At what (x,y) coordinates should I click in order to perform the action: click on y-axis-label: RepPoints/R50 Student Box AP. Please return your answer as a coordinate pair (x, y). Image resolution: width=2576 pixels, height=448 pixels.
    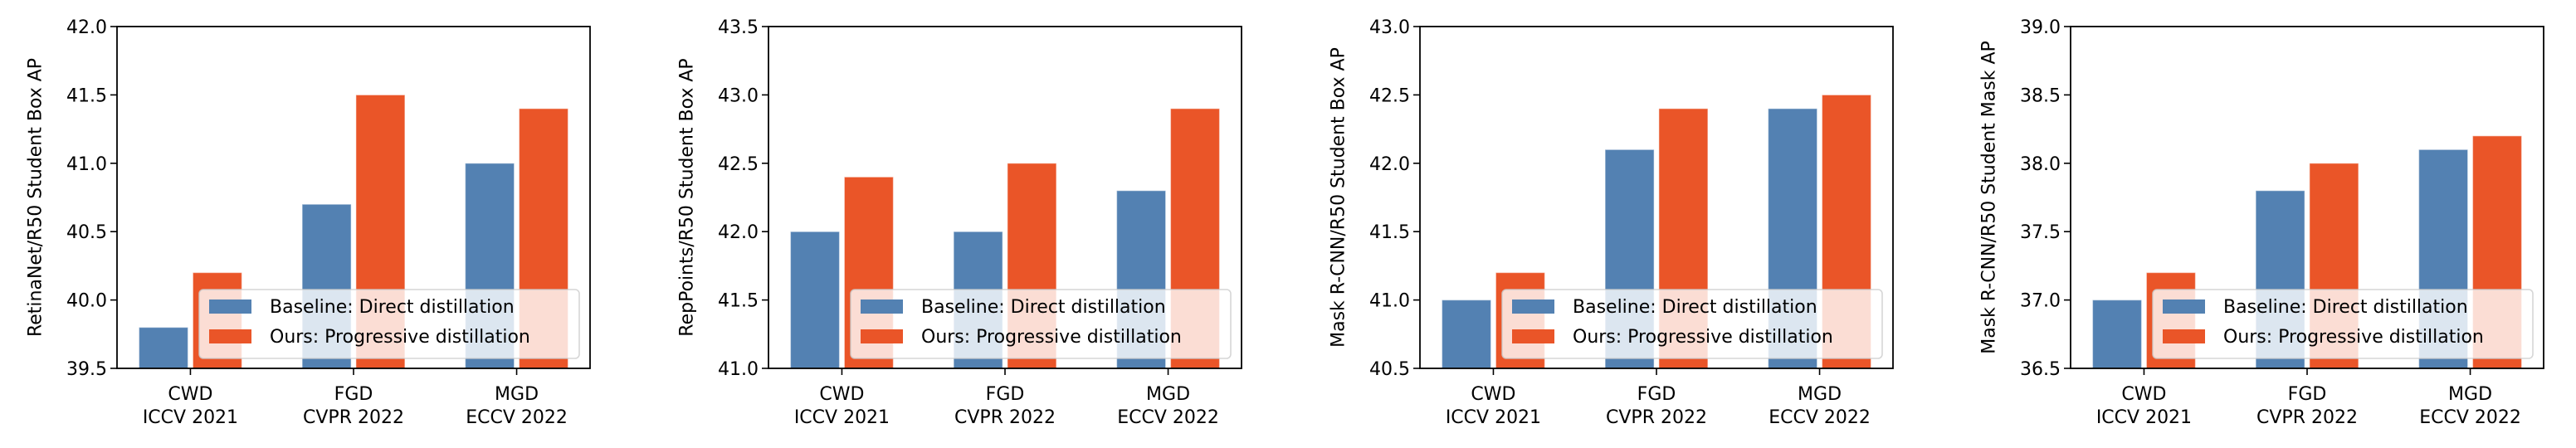
    Looking at the image, I should click on (687, 197).